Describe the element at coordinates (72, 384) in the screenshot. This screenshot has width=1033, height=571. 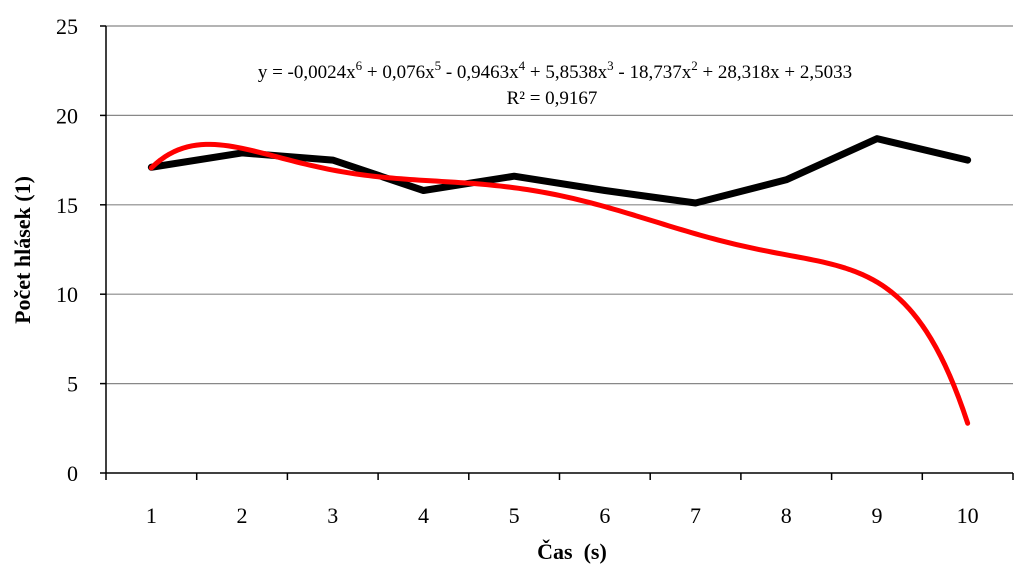
I see `y-tick-label: 5` at that location.